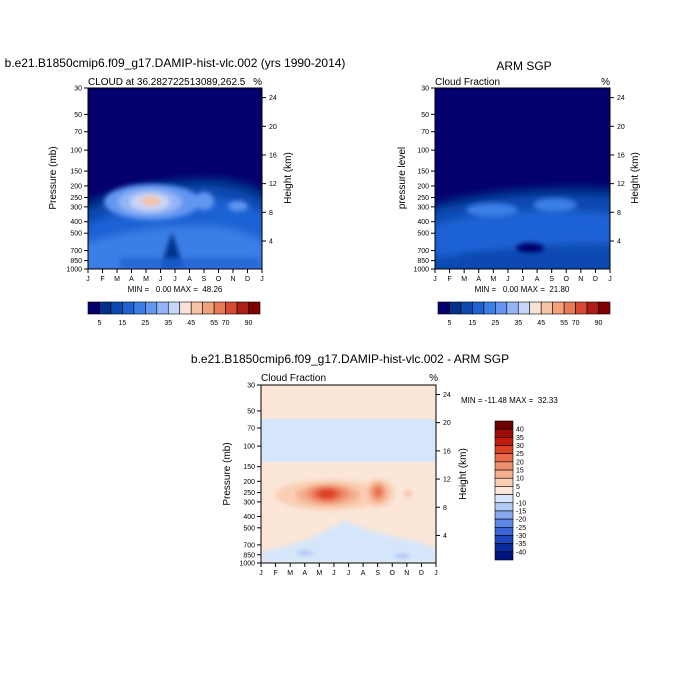 The width and height of the screenshot is (700, 700). I want to click on y-tick-label: 70, so click(78, 132).